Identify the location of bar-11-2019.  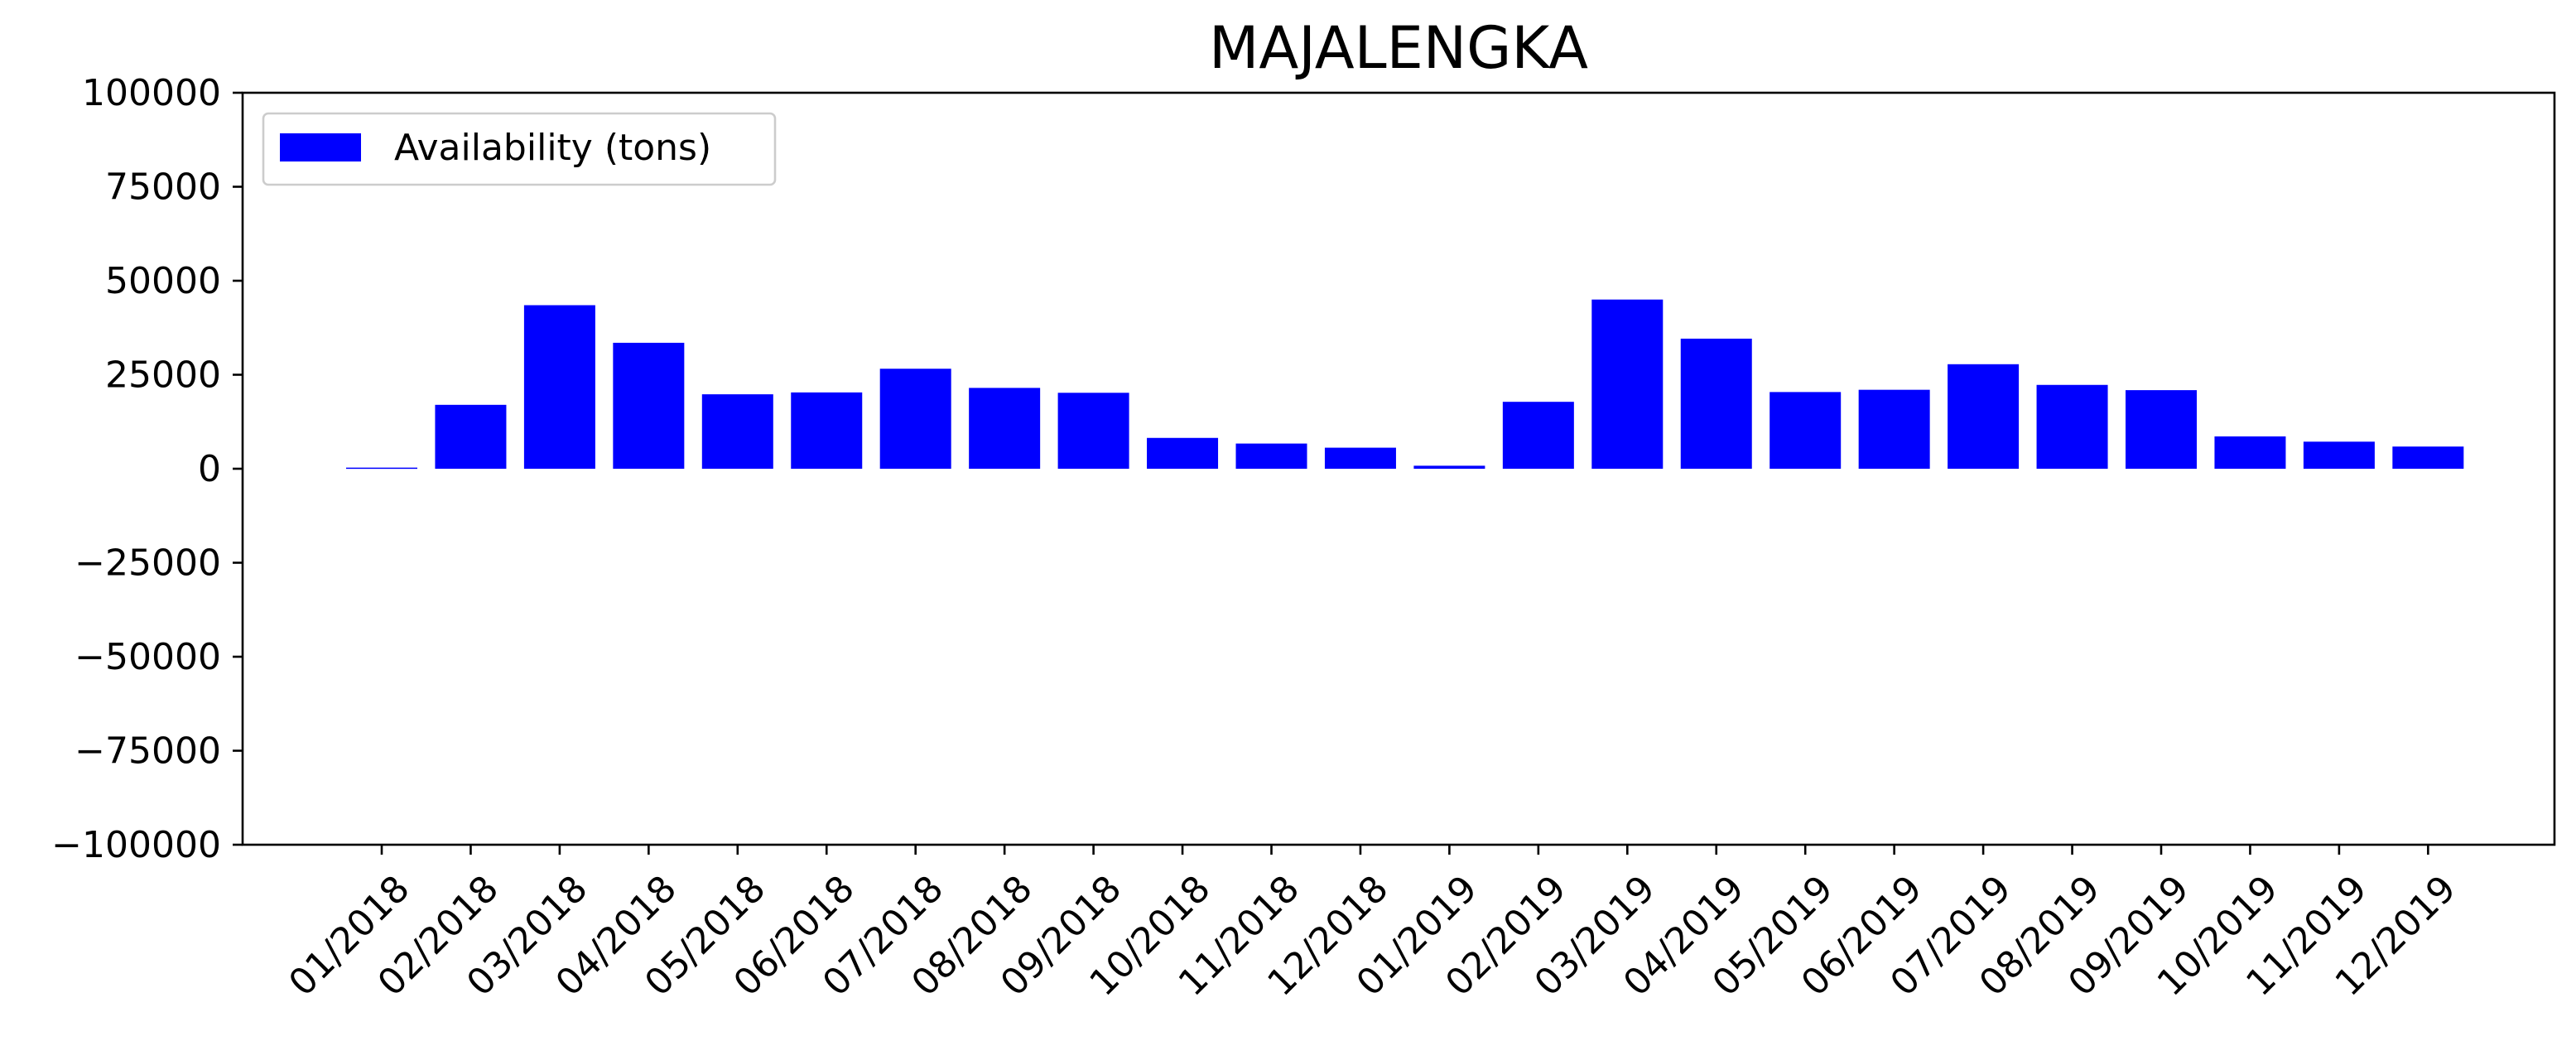
(2339, 455).